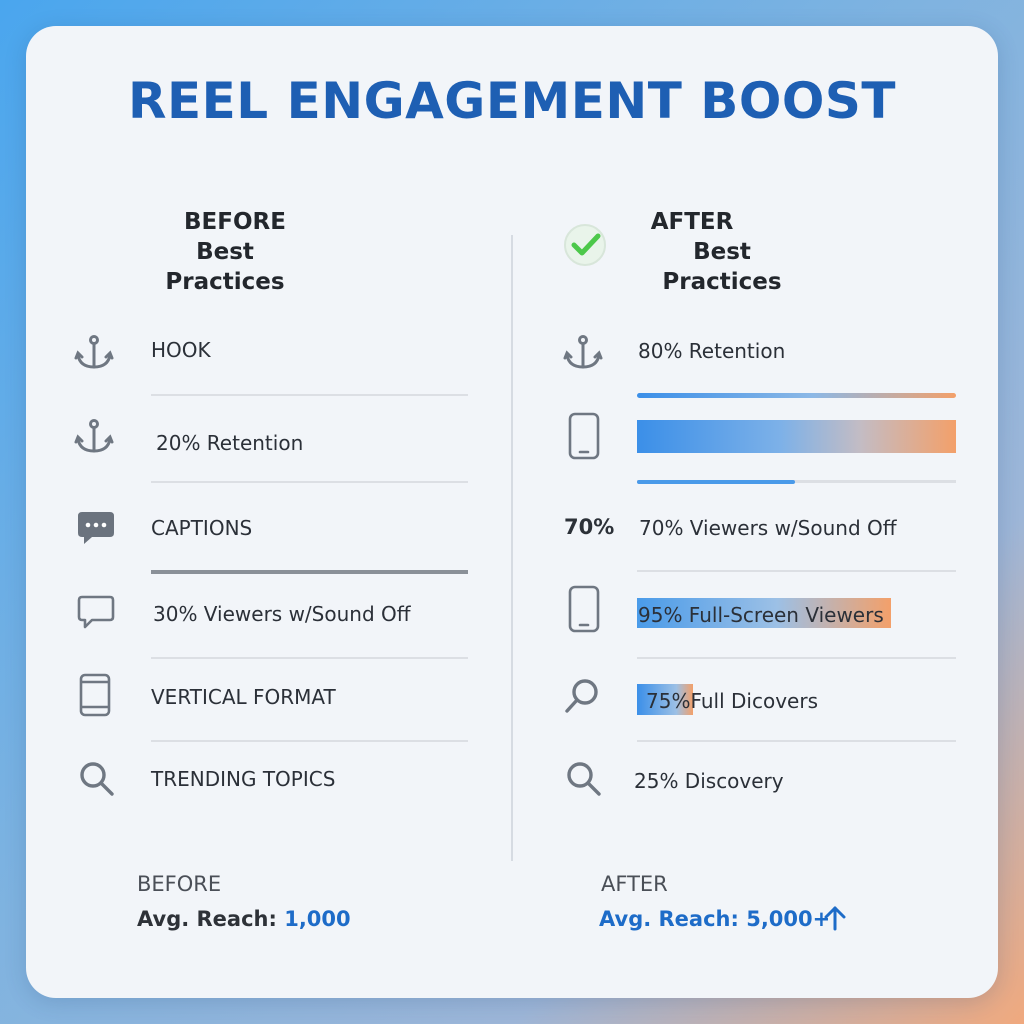 The height and width of the screenshot is (1024, 1024). Describe the element at coordinates (309, 741) in the screenshot. I see `before-row-5-rule` at that location.